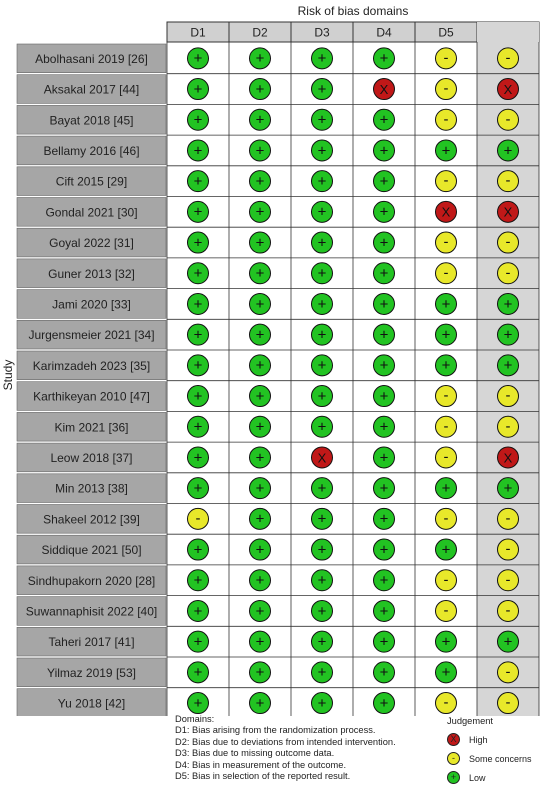  Describe the element at coordinates (91, 182) in the screenshot. I see `study-label: Cift 2015 [29]` at that location.